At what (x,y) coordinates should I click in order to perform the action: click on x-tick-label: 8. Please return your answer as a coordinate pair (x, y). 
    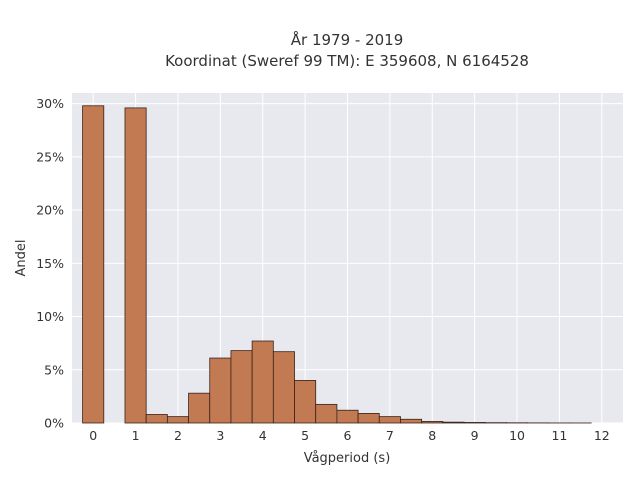
    Looking at the image, I should click on (432, 435).